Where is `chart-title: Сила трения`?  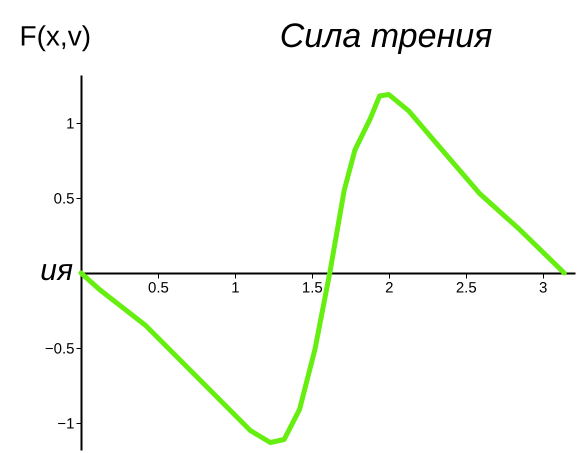
chart-title: Сила трения is located at coordinates (386, 36).